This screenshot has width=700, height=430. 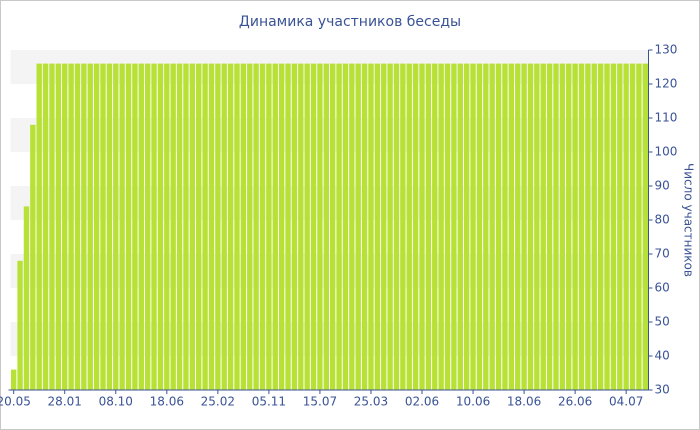 What do you see at coordinates (662, 186) in the screenshot?
I see `y-tick-label: 90` at bounding box center [662, 186].